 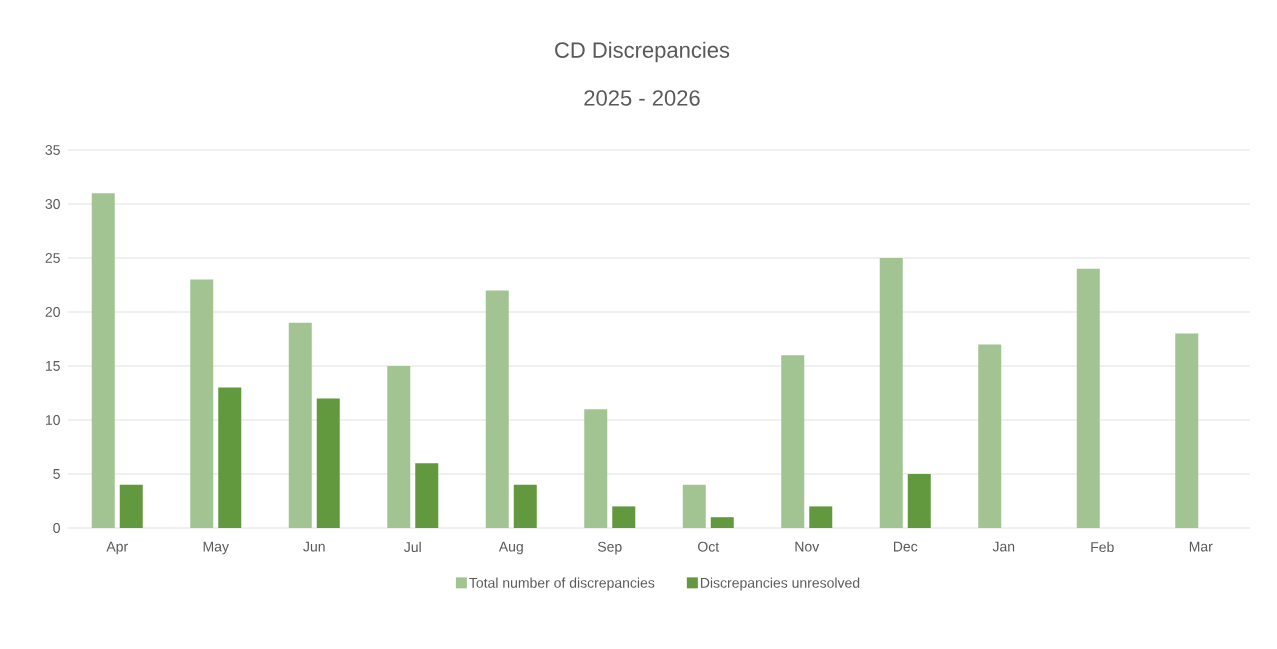 What do you see at coordinates (780, 584) in the screenshot?
I see `legend-label: Discrepancies unresolved` at bounding box center [780, 584].